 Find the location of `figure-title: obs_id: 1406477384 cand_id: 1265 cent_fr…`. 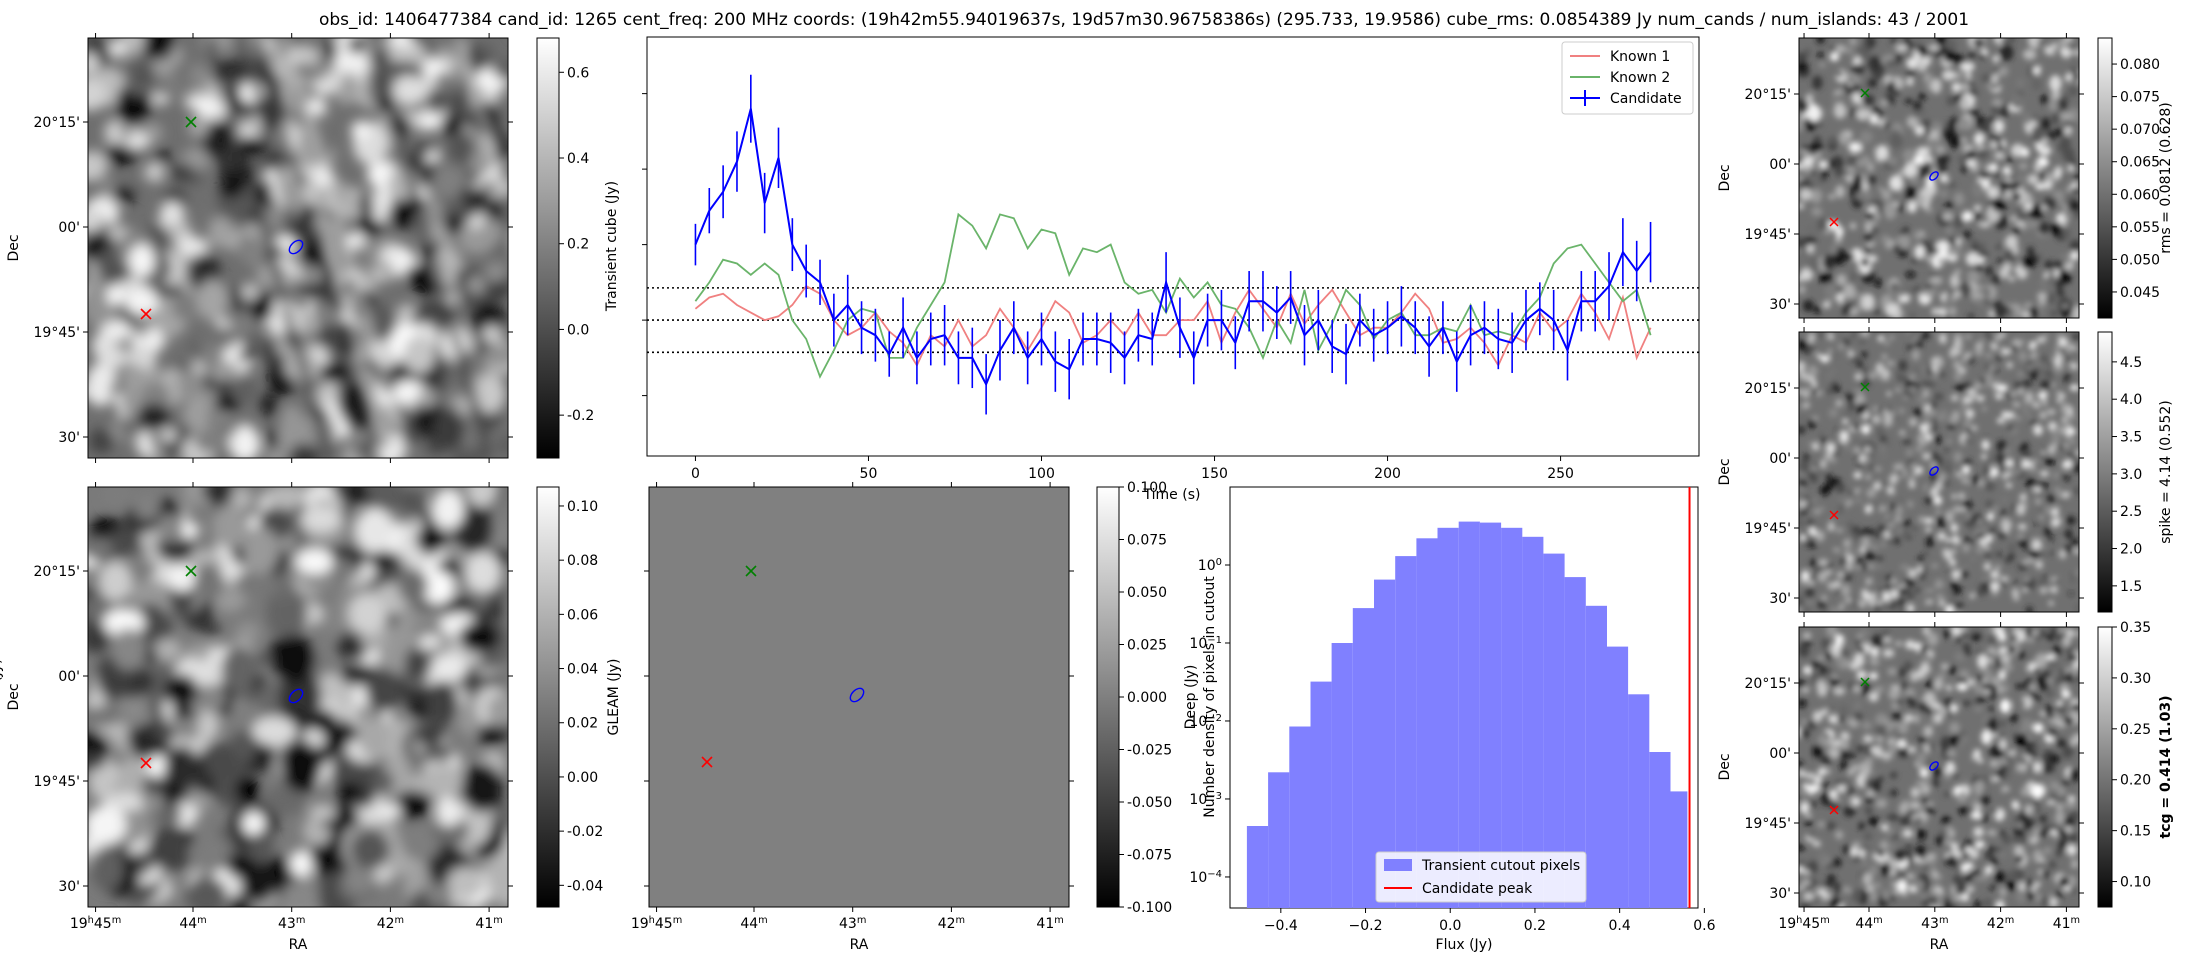

figure-title: obs_id: 1406477384 cand_id: 1265 cent_fr… is located at coordinates (1144, 20).